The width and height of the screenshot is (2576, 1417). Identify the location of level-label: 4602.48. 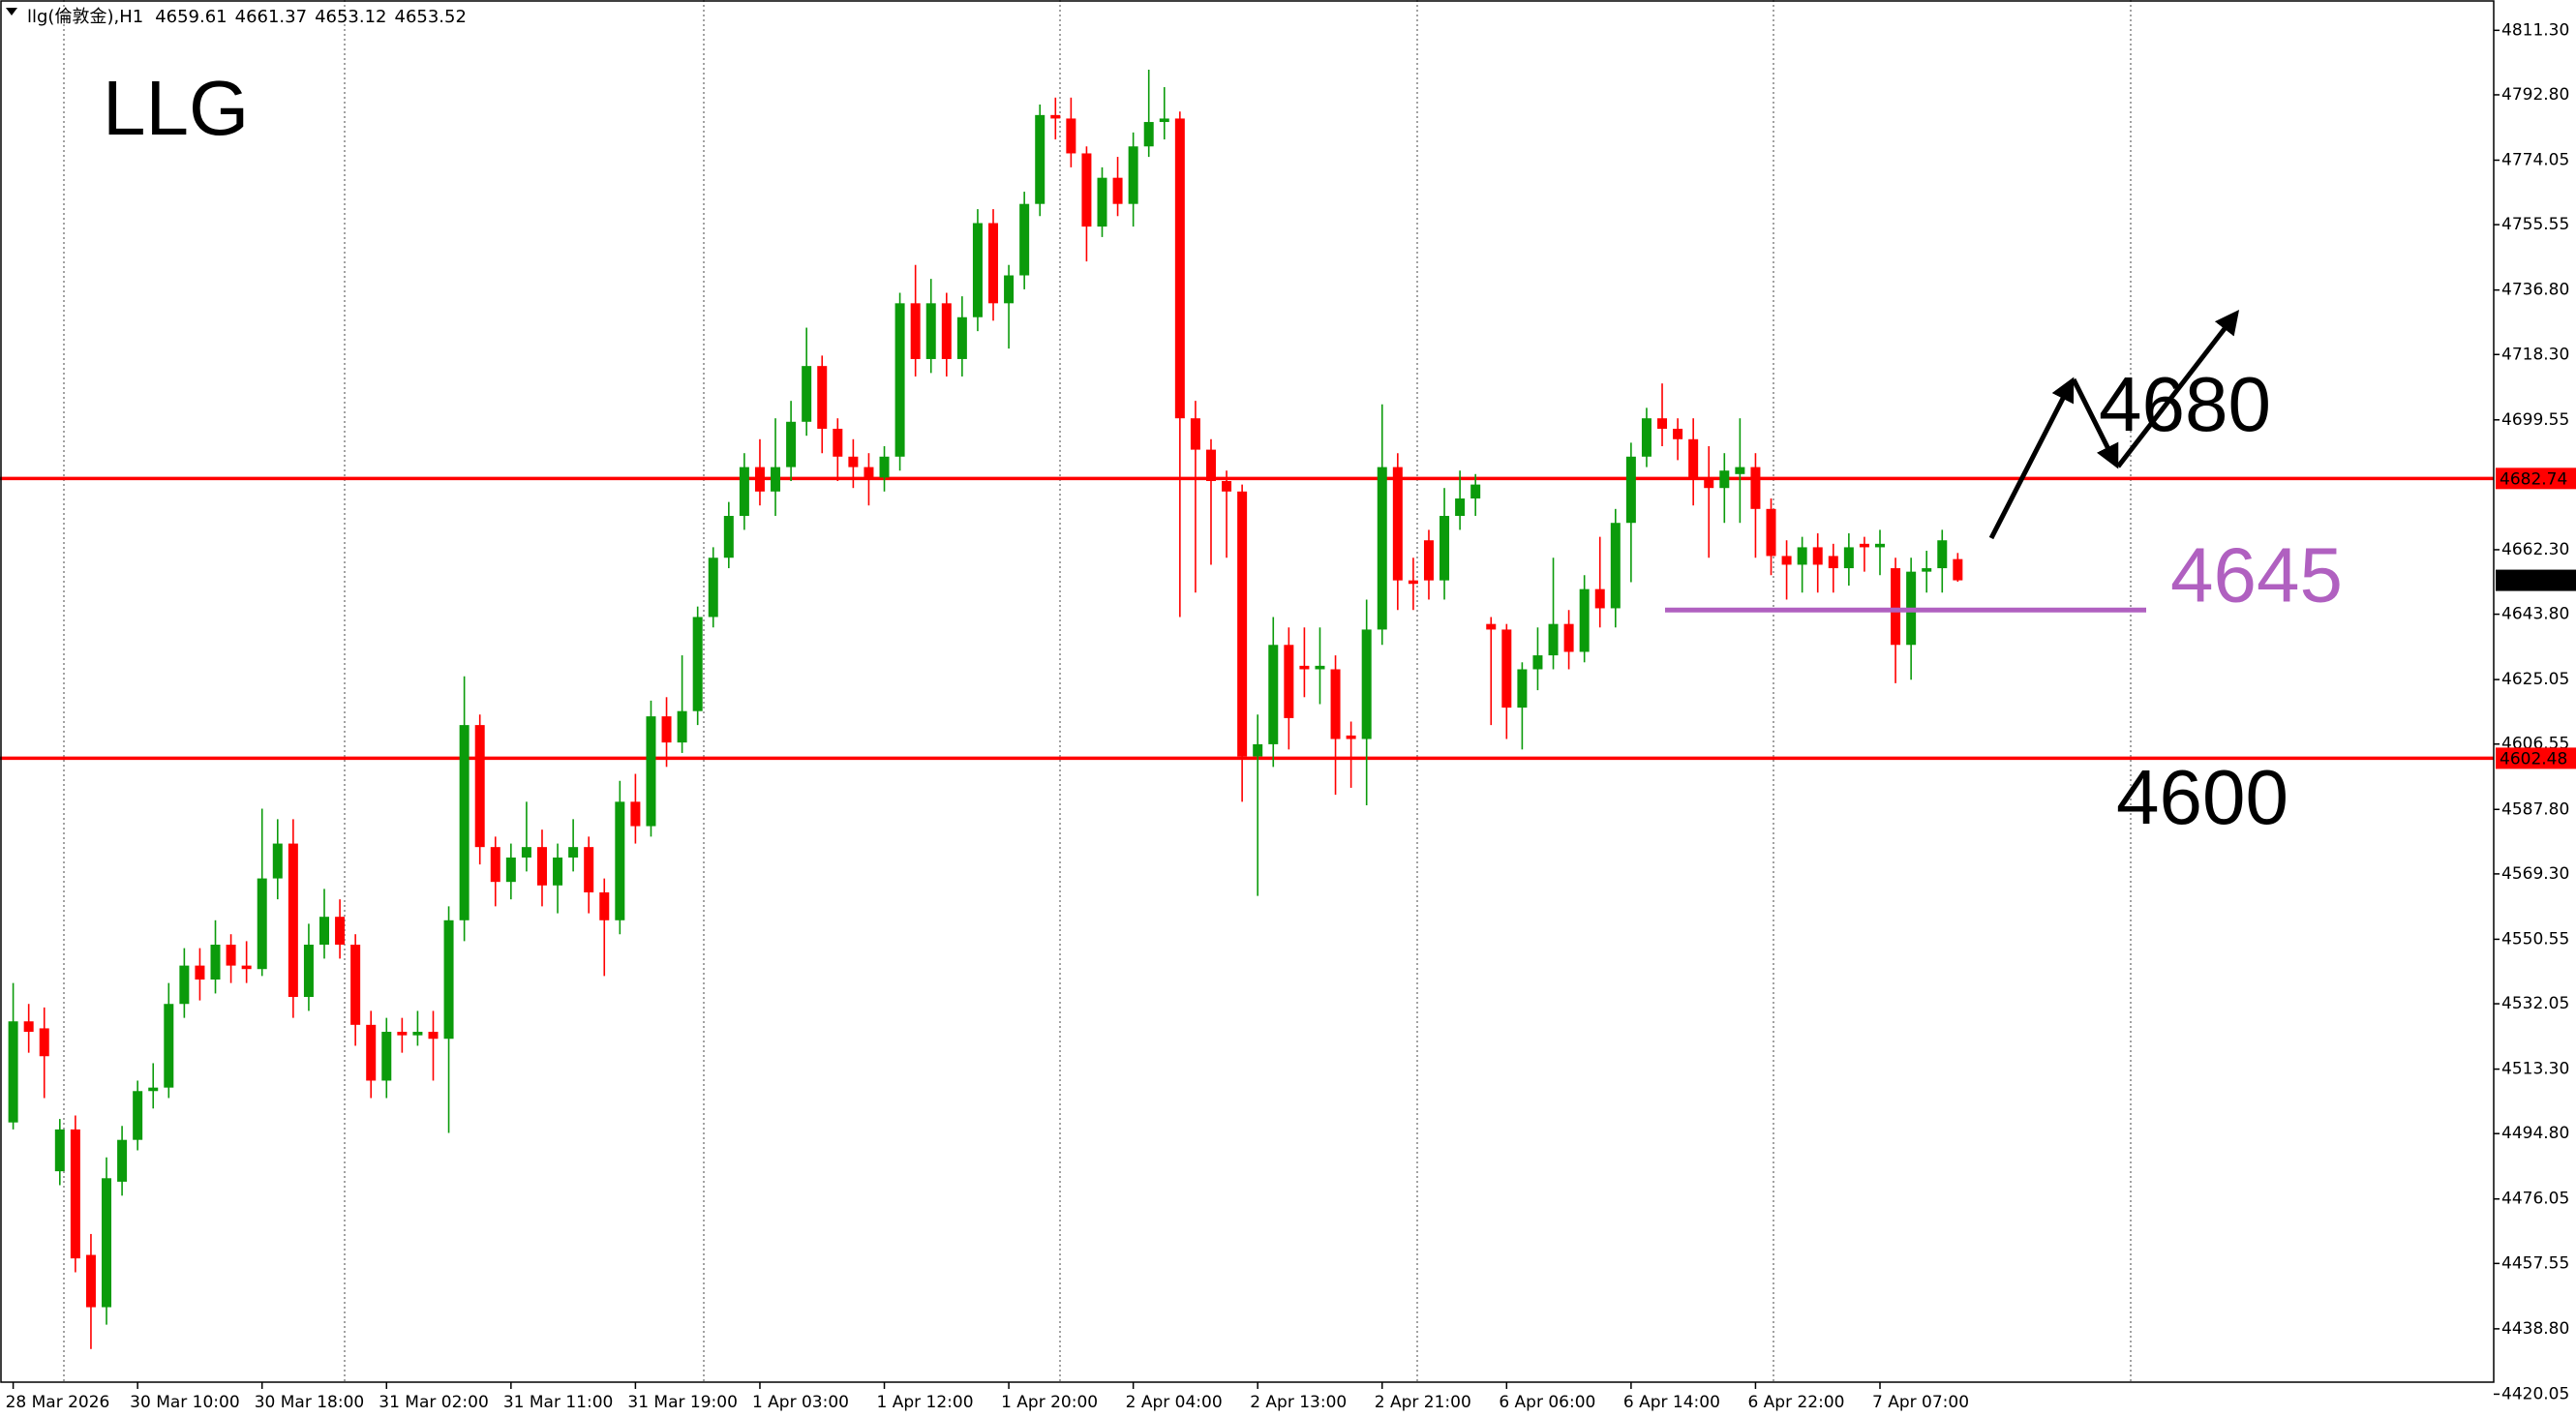
(2533, 759).